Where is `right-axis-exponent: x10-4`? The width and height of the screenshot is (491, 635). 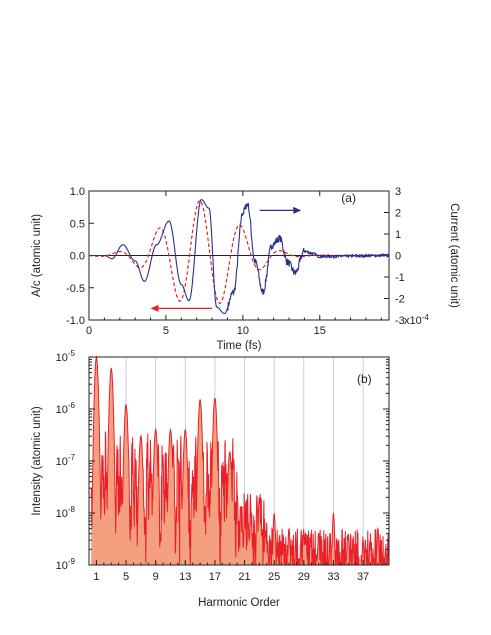
right-axis-exponent: x10-4 is located at coordinates (416, 320).